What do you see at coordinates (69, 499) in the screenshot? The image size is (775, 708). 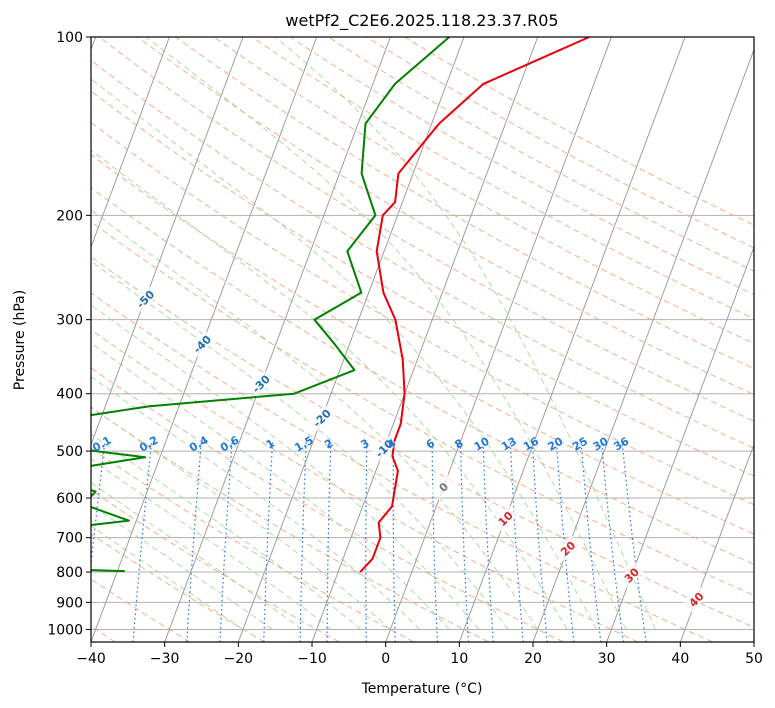 I see `y-tick-label: 600` at bounding box center [69, 499].